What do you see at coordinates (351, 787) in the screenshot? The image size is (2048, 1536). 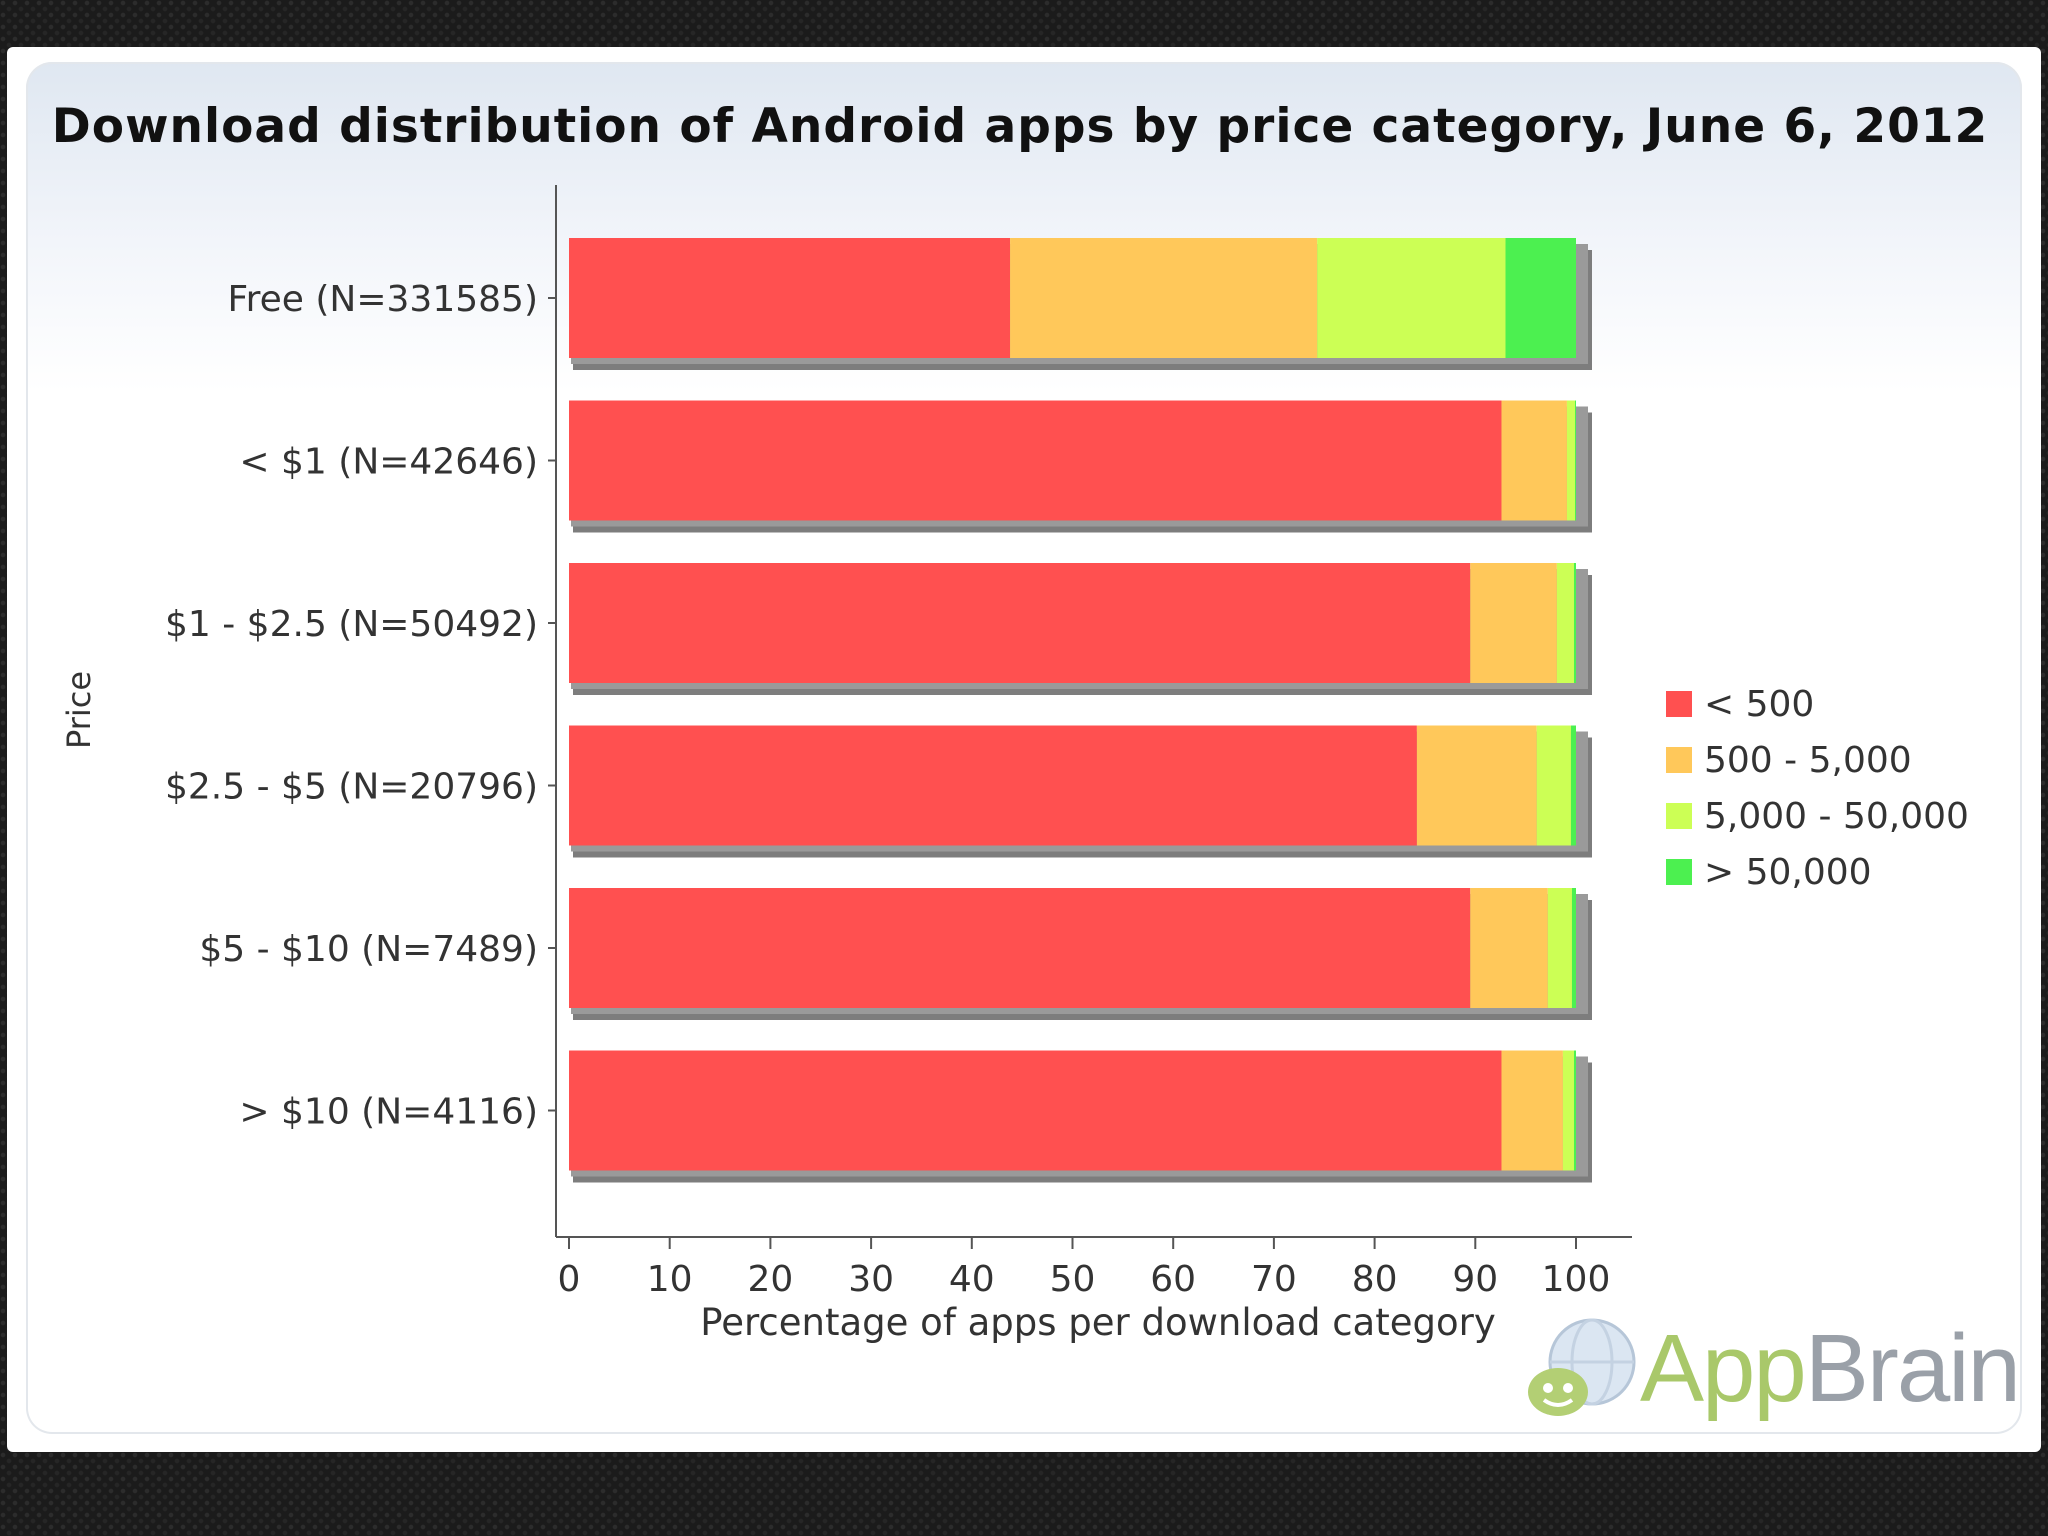 I see `category-label: $2.5 - $5 (N=20796)` at bounding box center [351, 787].